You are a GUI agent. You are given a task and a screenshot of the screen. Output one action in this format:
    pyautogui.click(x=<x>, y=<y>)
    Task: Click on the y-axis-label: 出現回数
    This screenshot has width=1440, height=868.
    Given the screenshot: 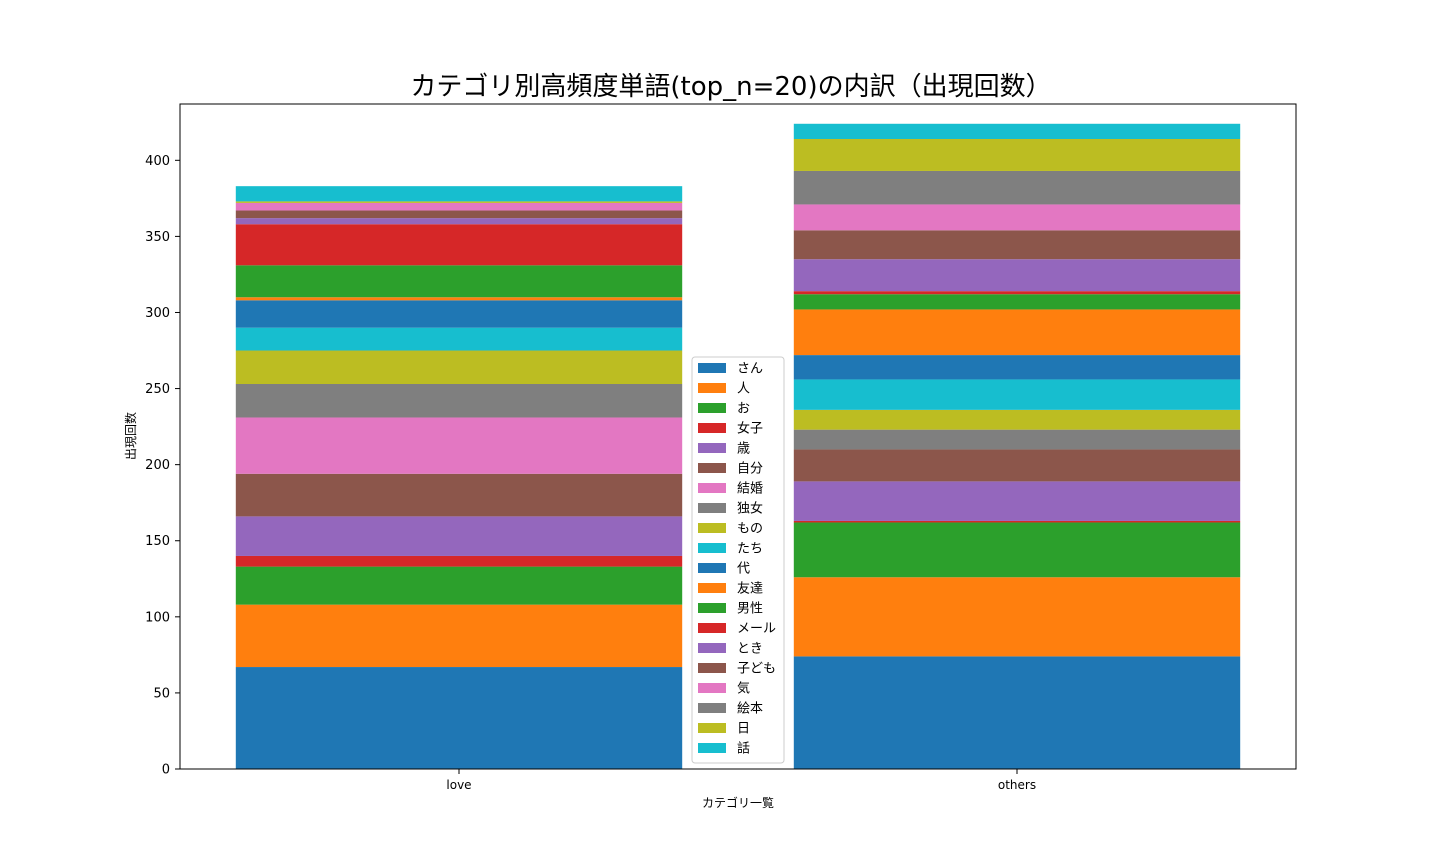 What is the action you would take?
    pyautogui.click(x=130, y=436)
    